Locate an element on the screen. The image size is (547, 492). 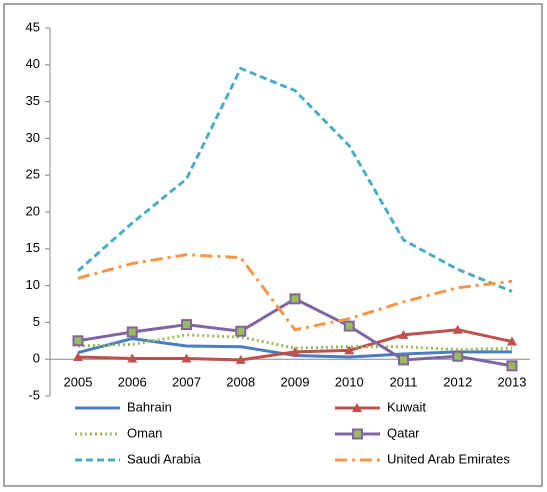
legend-label: Qatar is located at coordinates (403, 432).